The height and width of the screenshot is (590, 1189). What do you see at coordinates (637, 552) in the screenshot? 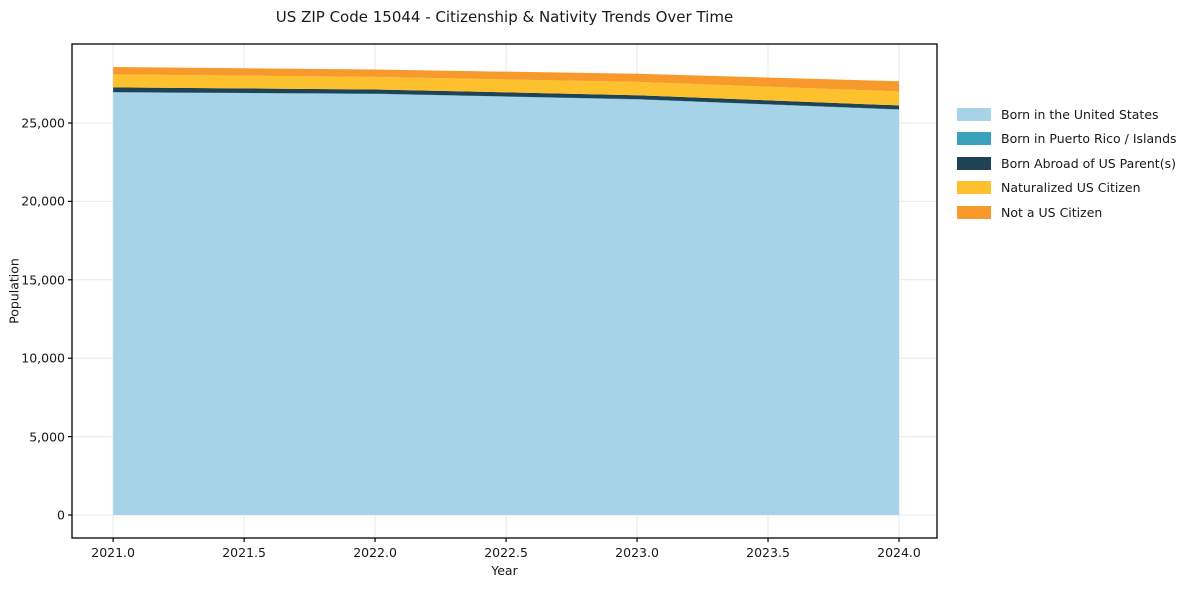
I see `x-tick-label: 2023.0` at bounding box center [637, 552].